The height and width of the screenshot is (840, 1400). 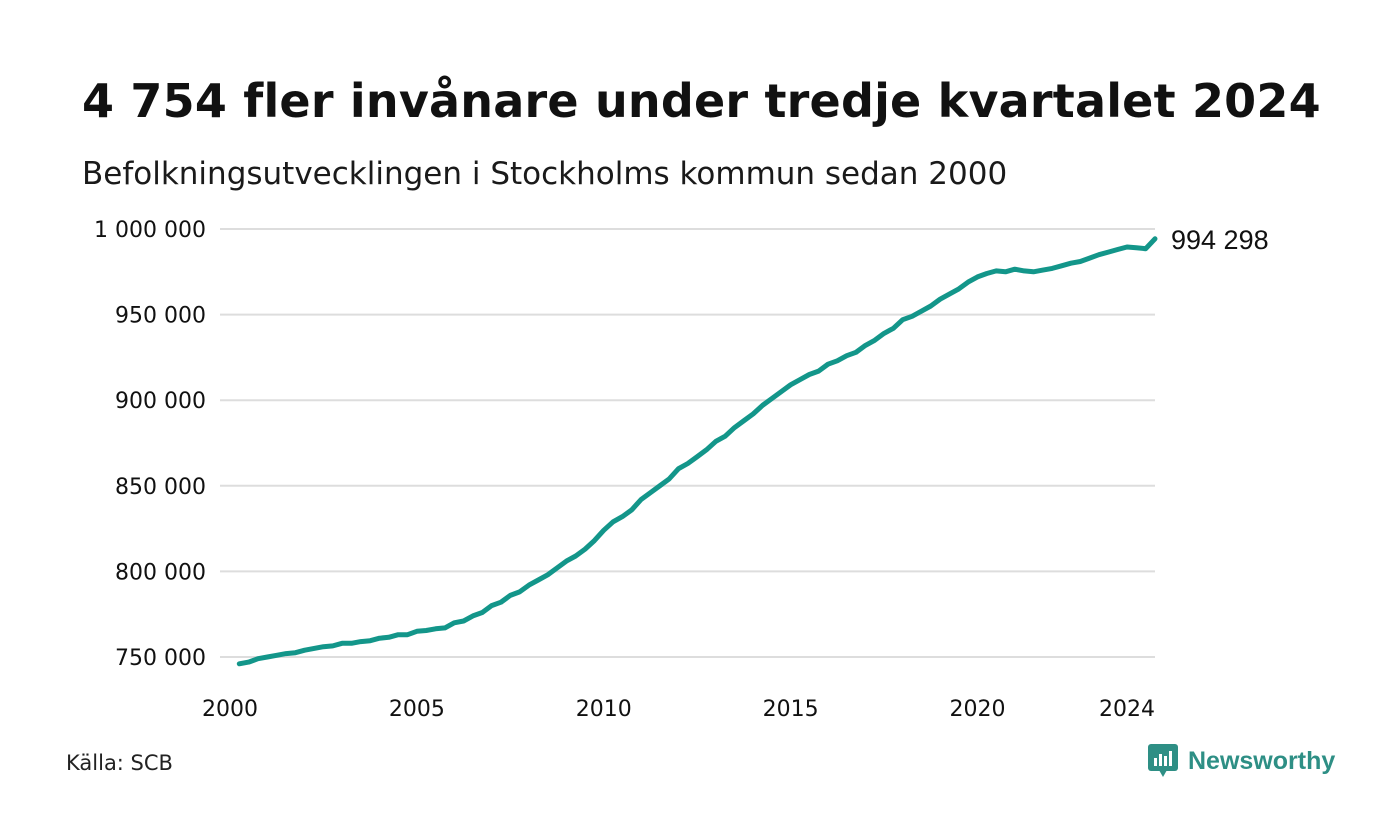 I want to click on y-tick-label: 900 000, so click(x=160, y=401).